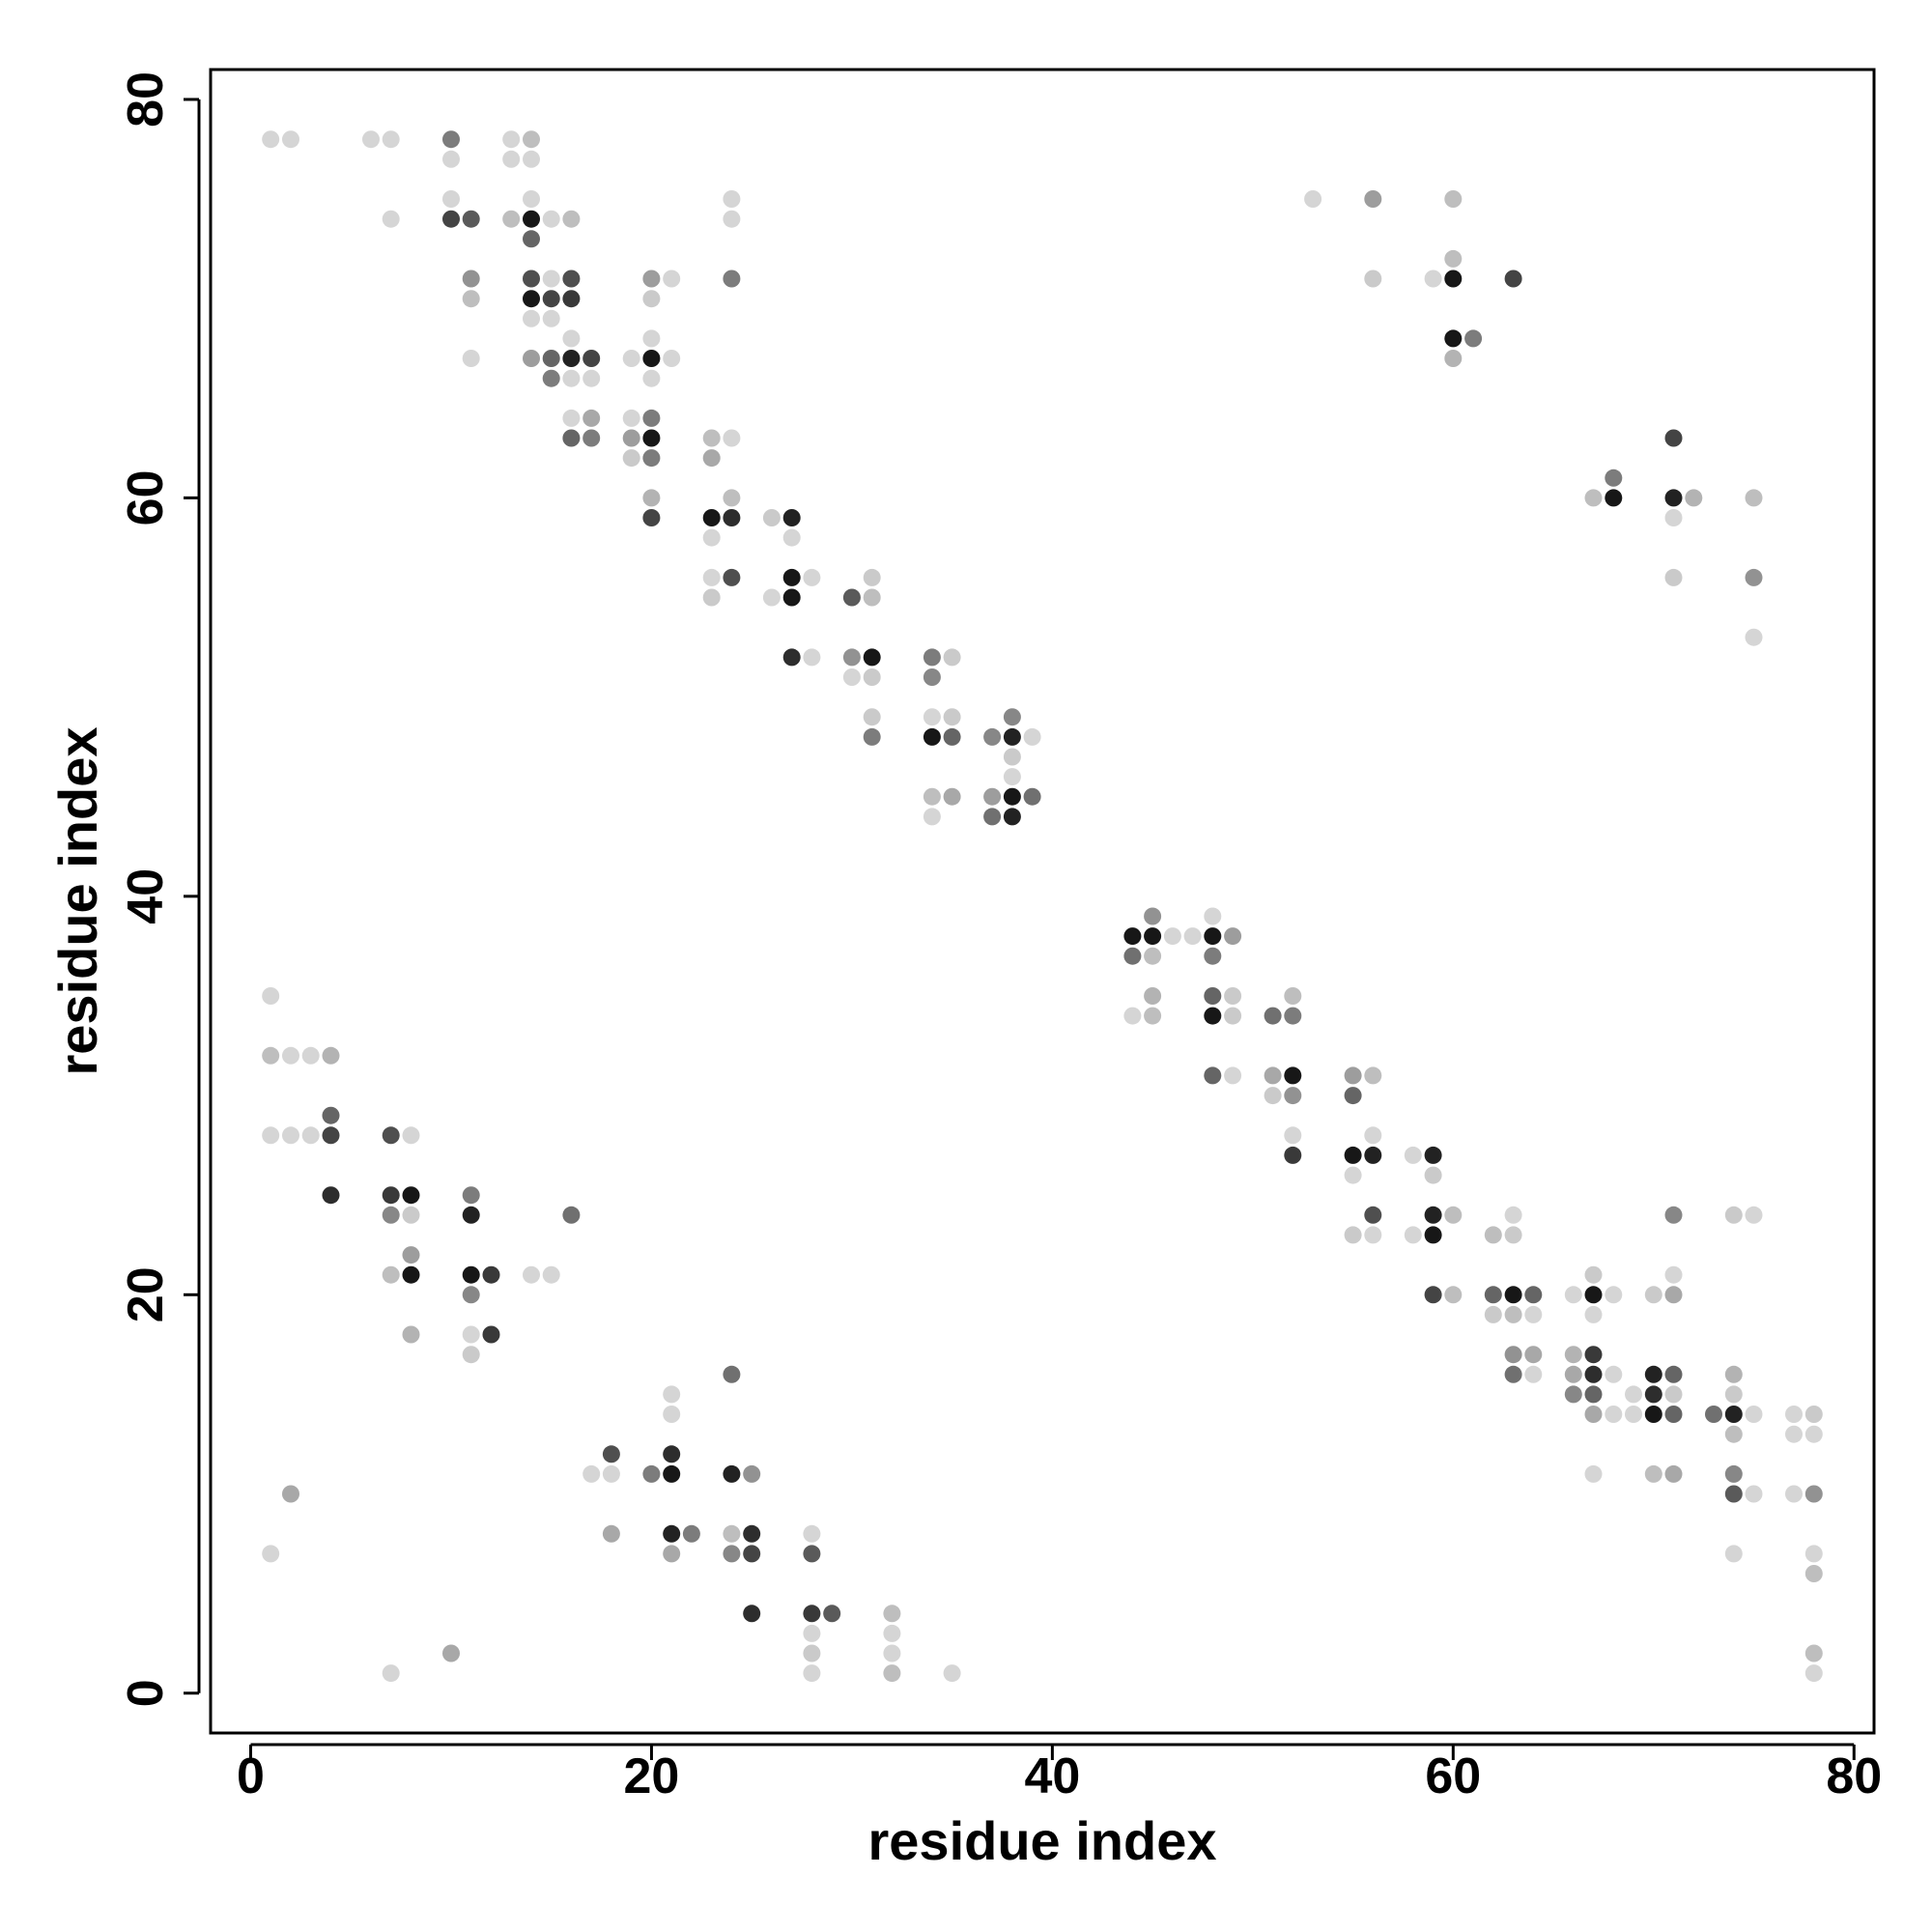 This screenshot has height=1932, width=1932. What do you see at coordinates (146, 99) in the screenshot?
I see `y-tick-label: 80` at bounding box center [146, 99].